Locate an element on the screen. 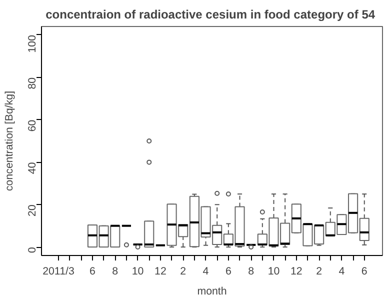  y-tick-label: 80 is located at coordinates (32, 83).